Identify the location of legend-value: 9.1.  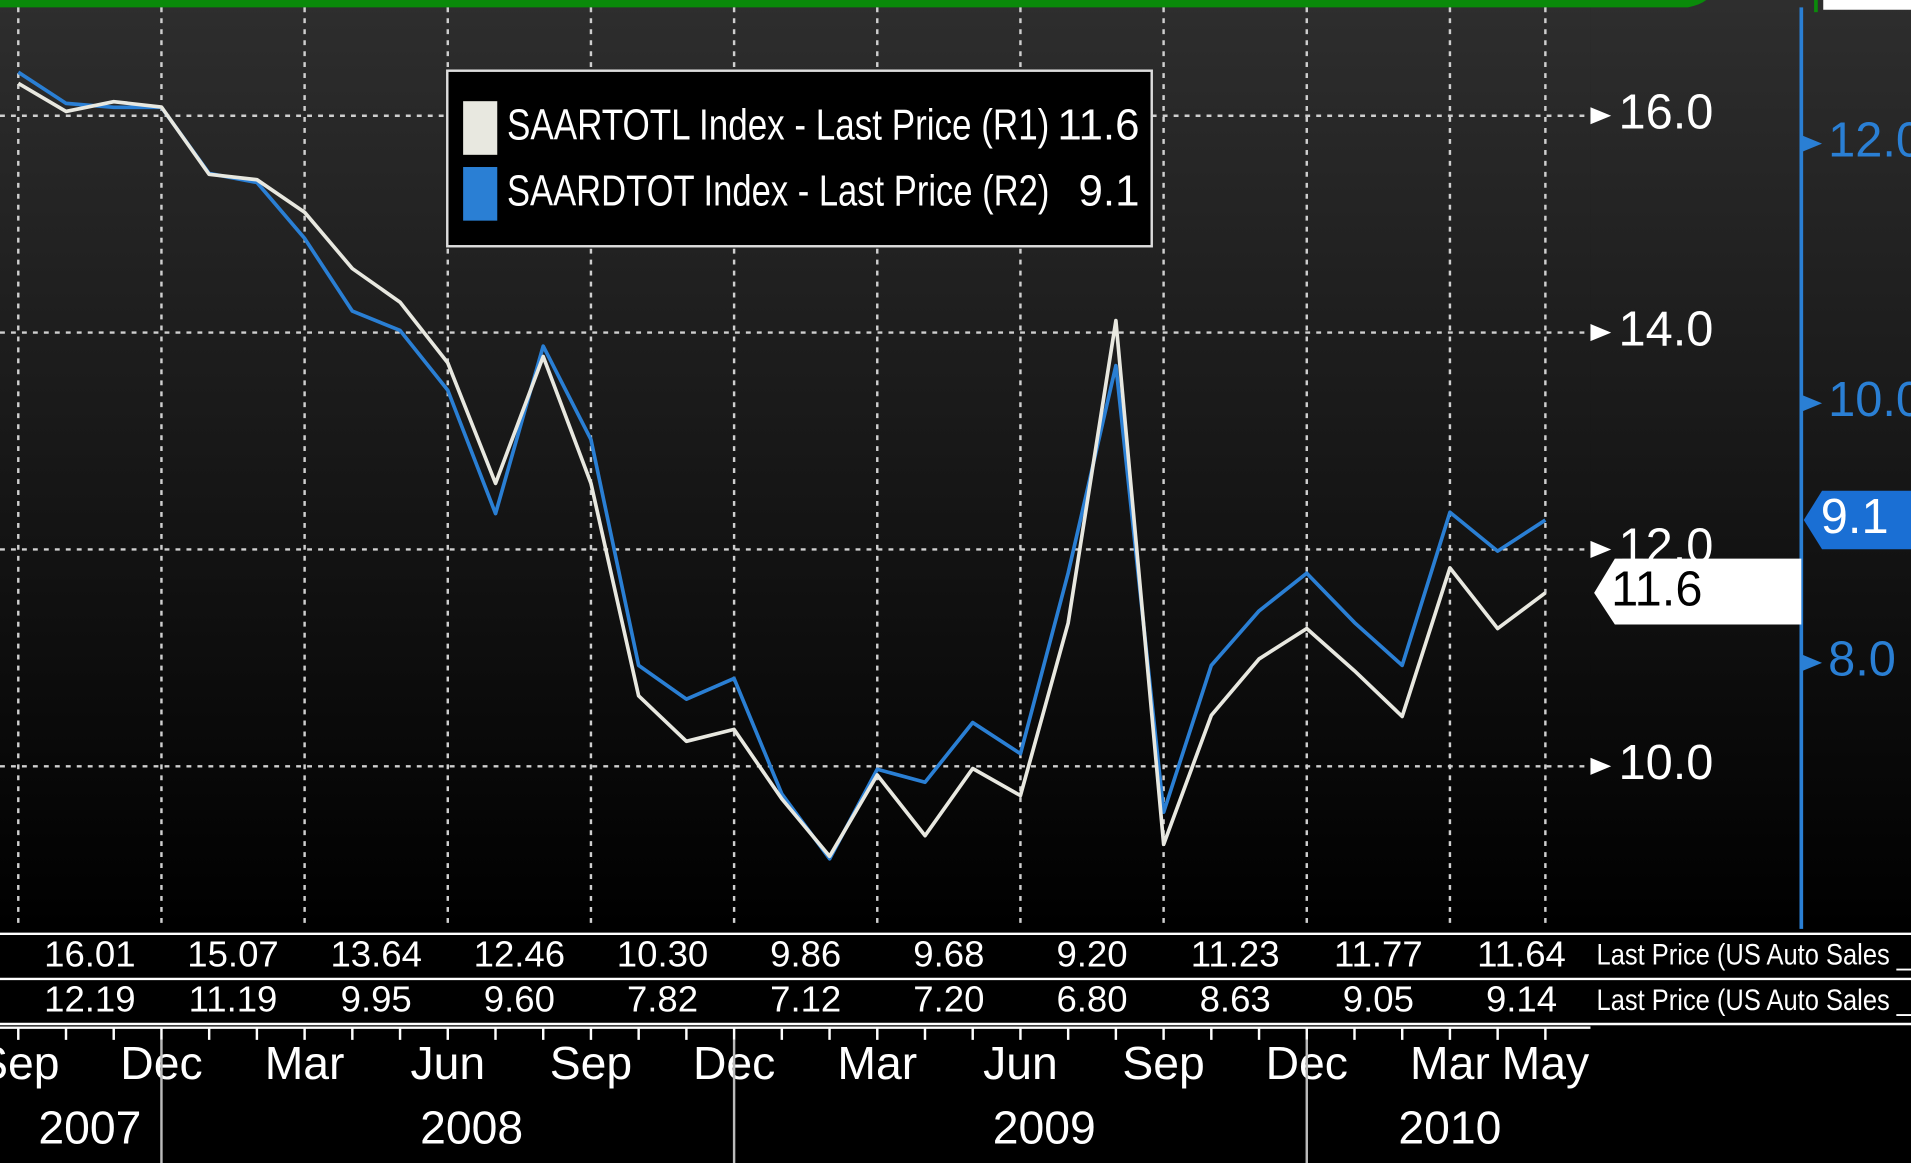
(1109, 190).